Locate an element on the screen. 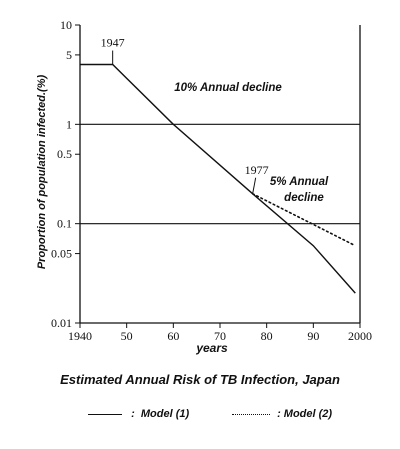 The image size is (400, 449). x-tick-label: 70 is located at coordinates (220, 336).